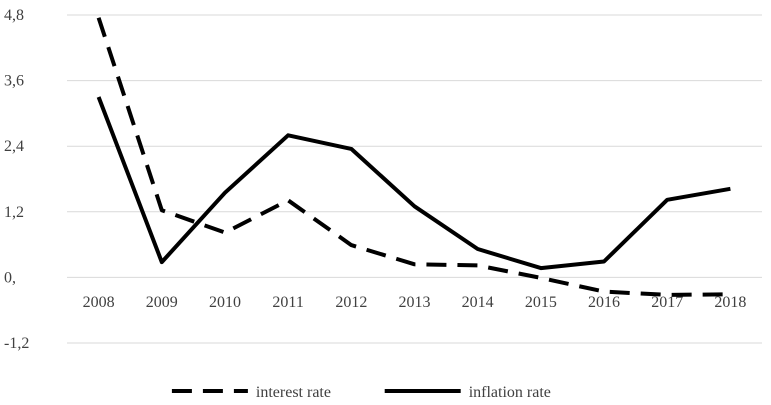 This screenshot has height=405, width=771. Describe the element at coordinates (10, 277) in the screenshot. I see `y-tick-label: 0,` at that location.